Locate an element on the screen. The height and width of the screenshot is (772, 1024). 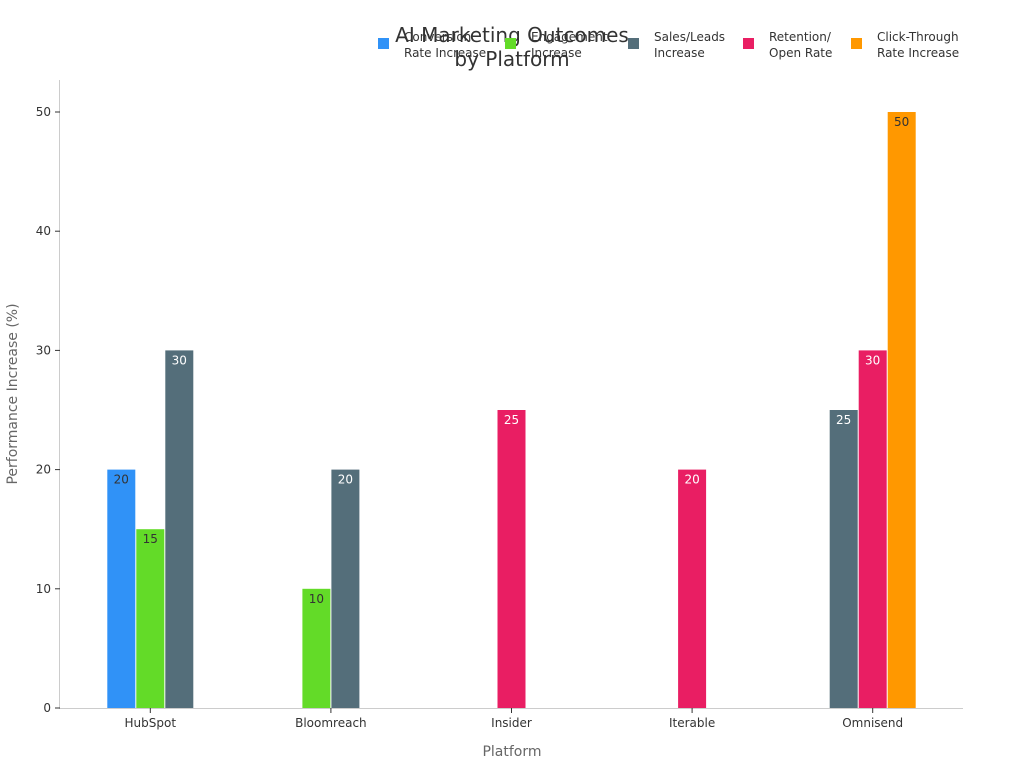
legend-label-sales-leads-line-1: Sales/Leads is located at coordinates (689, 37).